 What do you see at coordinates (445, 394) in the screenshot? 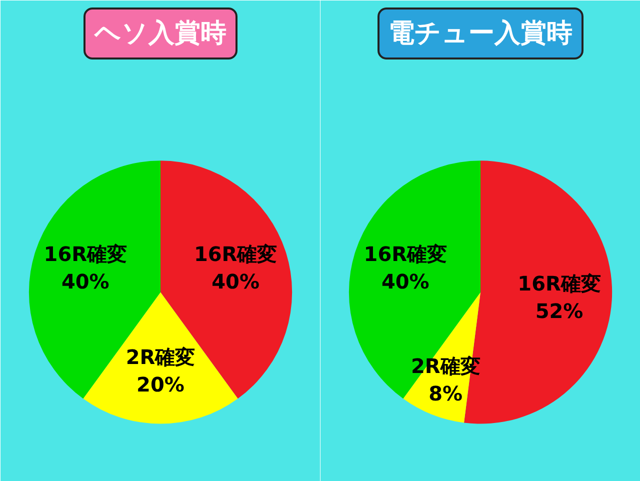
I see `data-label: 8%` at bounding box center [445, 394].